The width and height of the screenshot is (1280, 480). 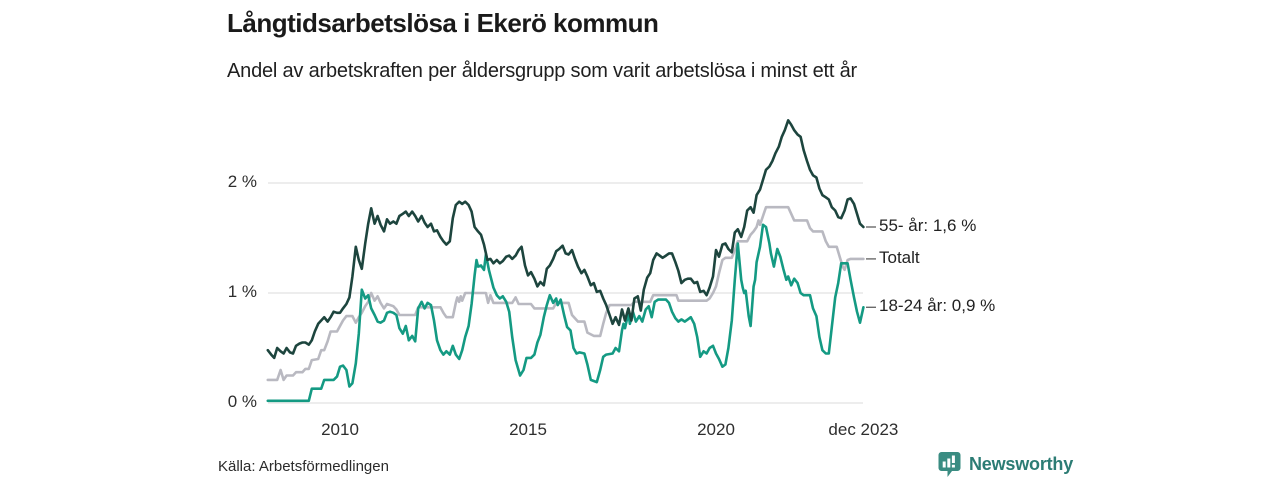 I want to click on end-label-total: Totalt, so click(x=899, y=257).